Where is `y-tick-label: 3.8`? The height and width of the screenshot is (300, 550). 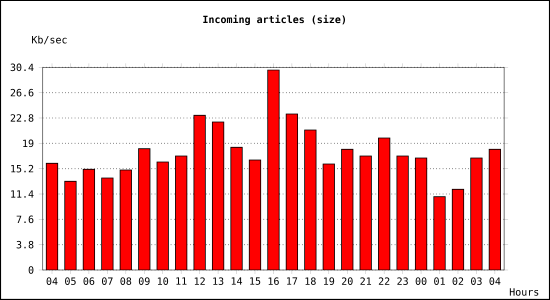 y-tick-label: 3.8 is located at coordinates (25, 244).